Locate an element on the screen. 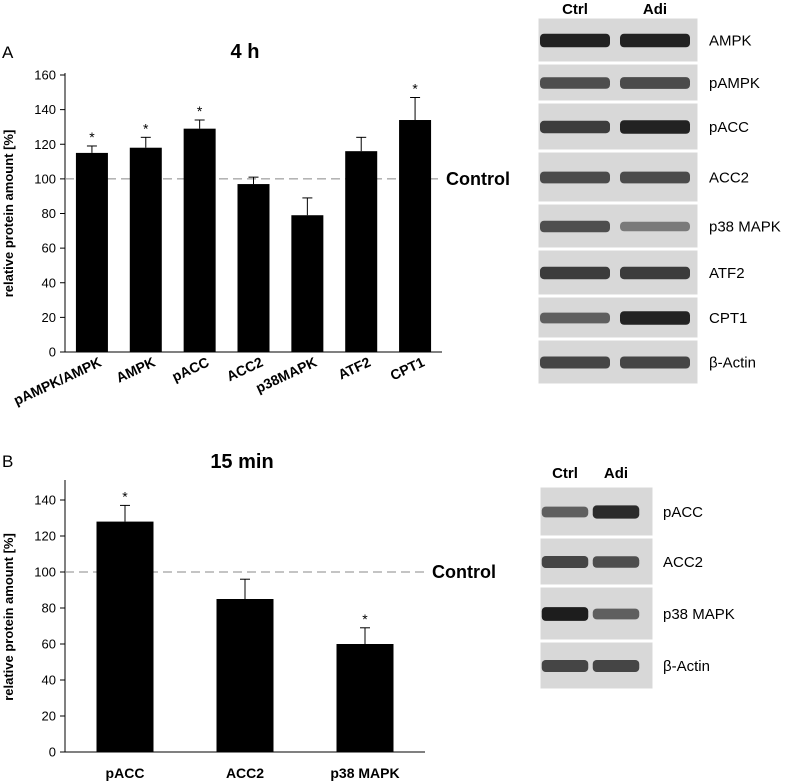 The image size is (791, 784). panel-label-a: A is located at coordinates (8, 52).